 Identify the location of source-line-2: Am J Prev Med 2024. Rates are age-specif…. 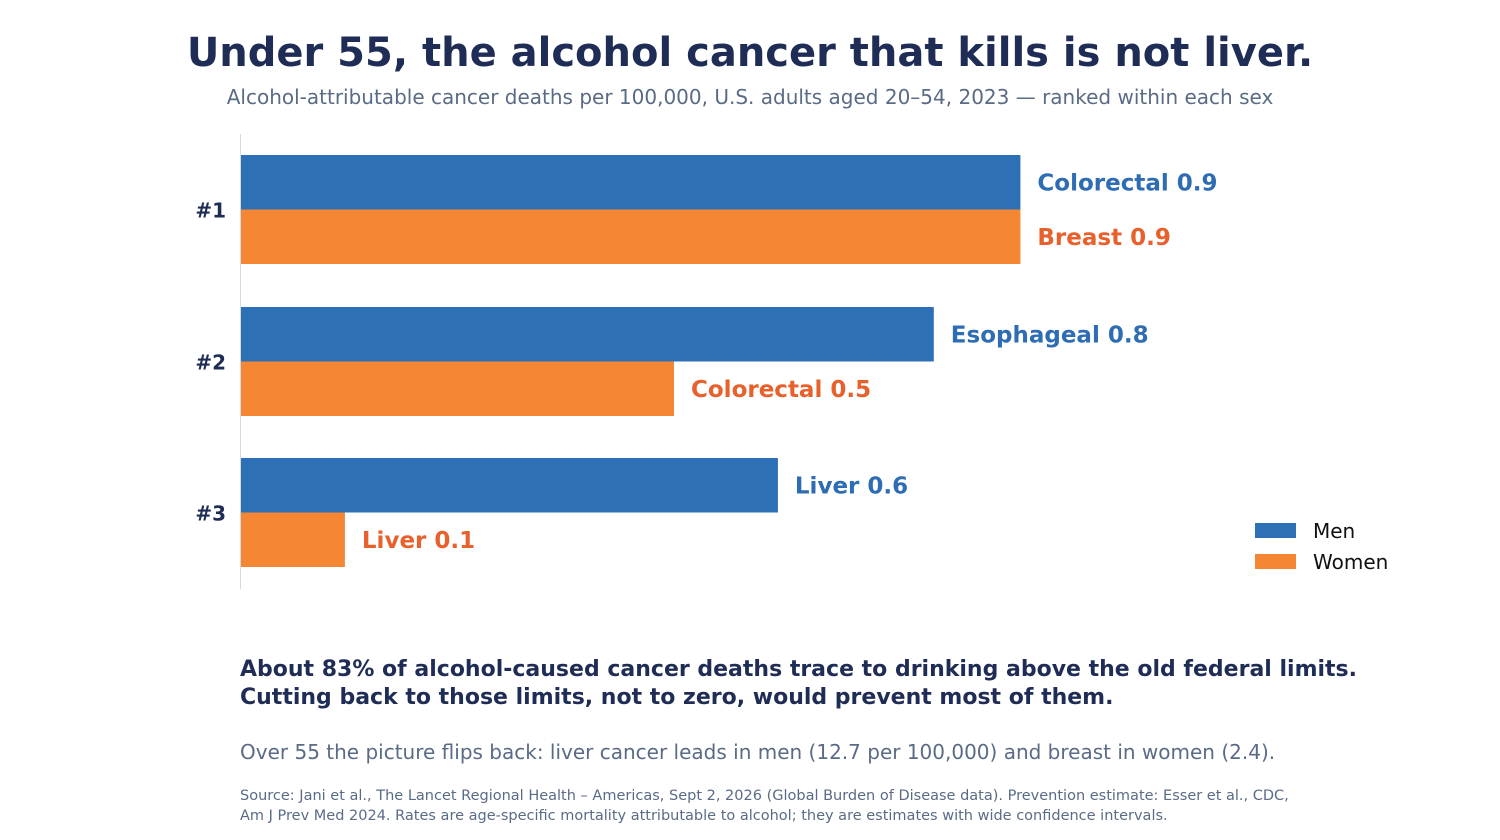
(704, 816).